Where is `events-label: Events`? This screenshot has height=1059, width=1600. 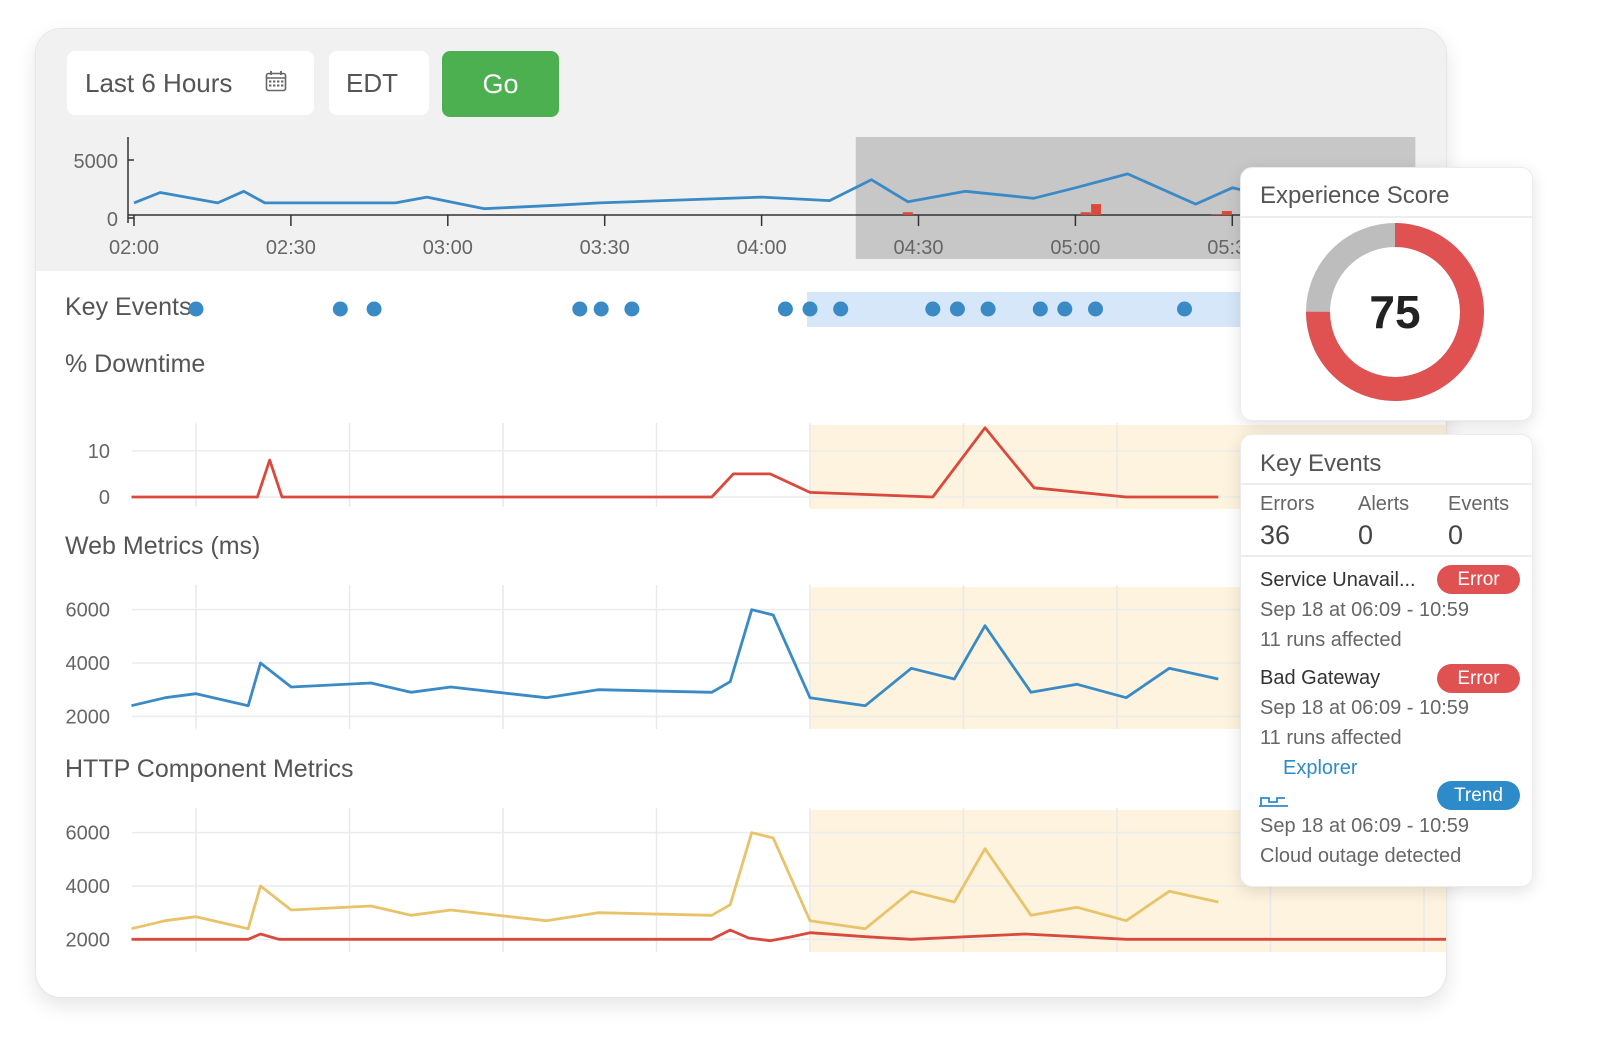 events-label: Events is located at coordinates (1479, 504).